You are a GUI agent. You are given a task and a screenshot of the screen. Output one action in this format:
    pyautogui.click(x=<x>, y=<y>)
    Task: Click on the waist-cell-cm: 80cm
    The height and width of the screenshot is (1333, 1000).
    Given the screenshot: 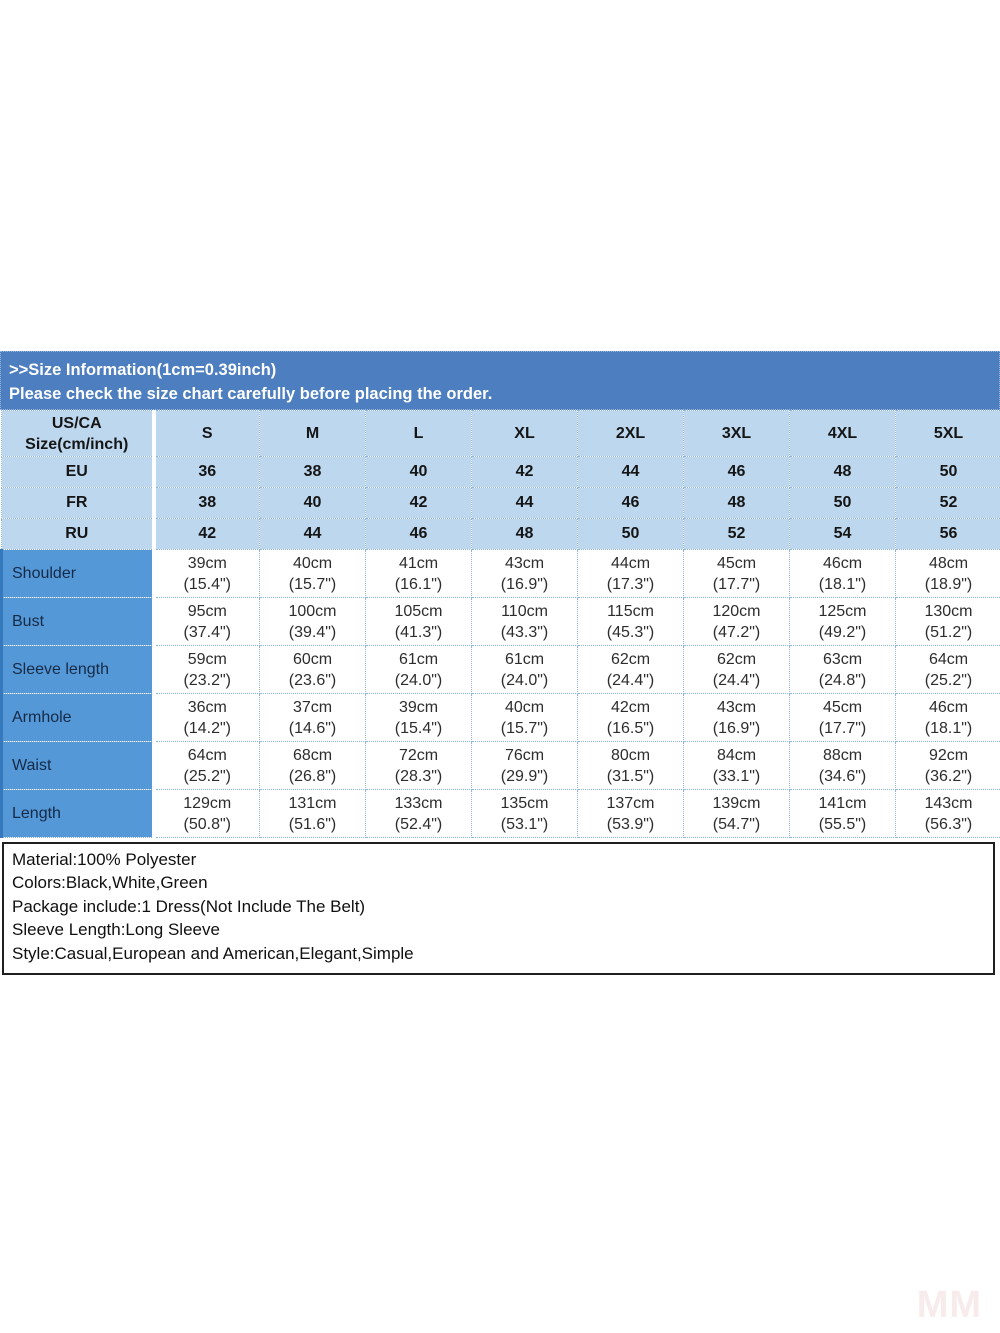 What is the action you would take?
    pyautogui.click(x=630, y=755)
    